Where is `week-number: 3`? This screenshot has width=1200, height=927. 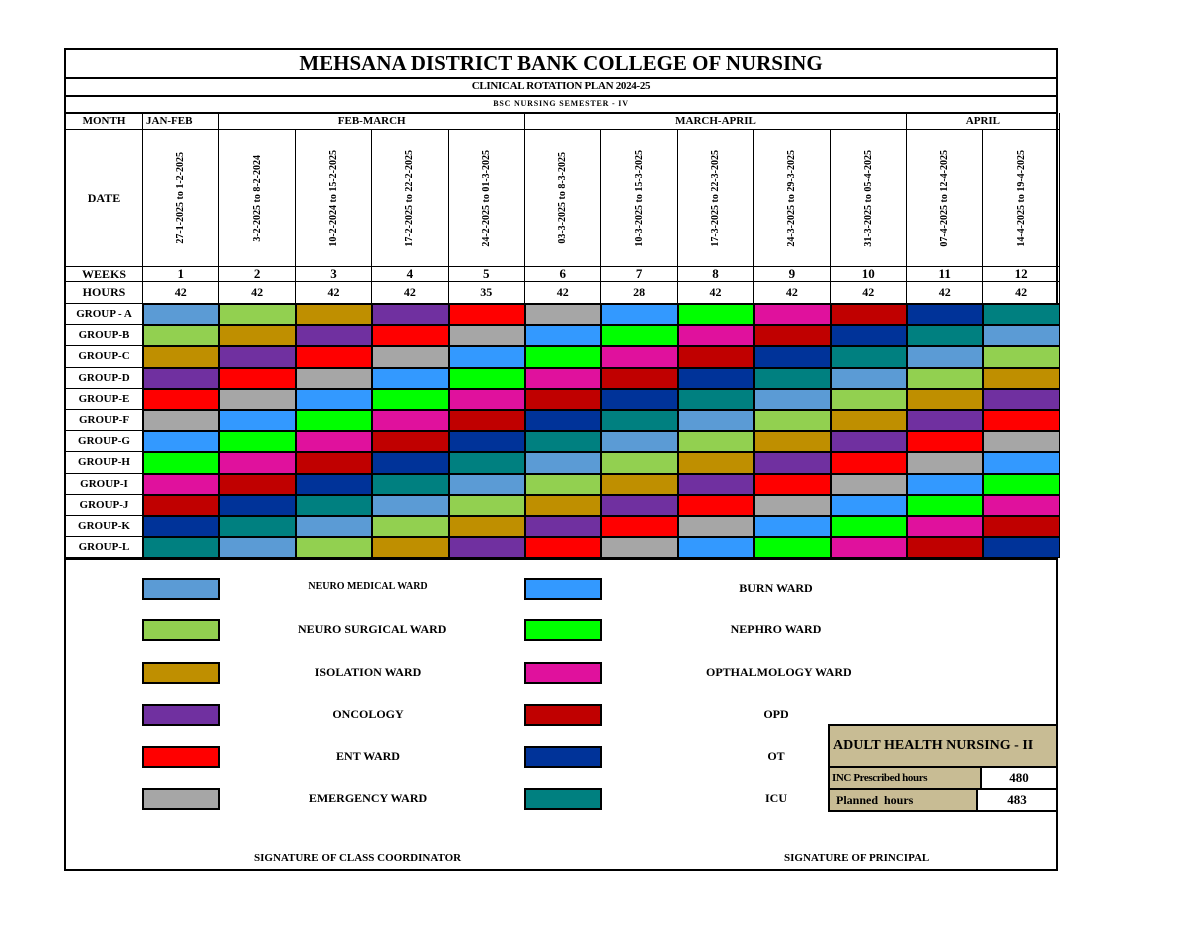
week-number: 3 is located at coordinates (334, 274).